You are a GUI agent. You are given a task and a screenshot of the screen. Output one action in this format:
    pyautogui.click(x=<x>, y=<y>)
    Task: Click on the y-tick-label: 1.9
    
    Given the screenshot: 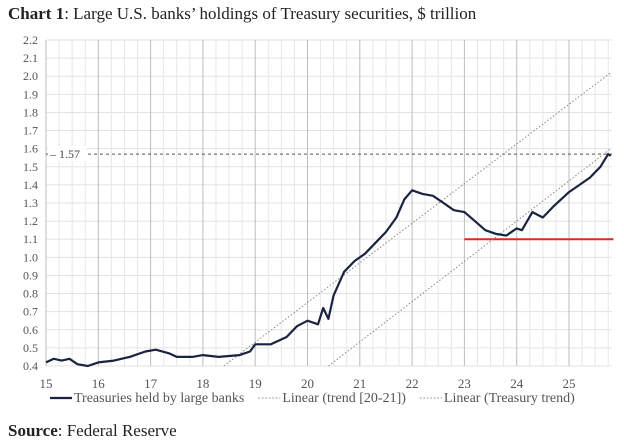 What is the action you would take?
    pyautogui.click(x=30, y=94)
    